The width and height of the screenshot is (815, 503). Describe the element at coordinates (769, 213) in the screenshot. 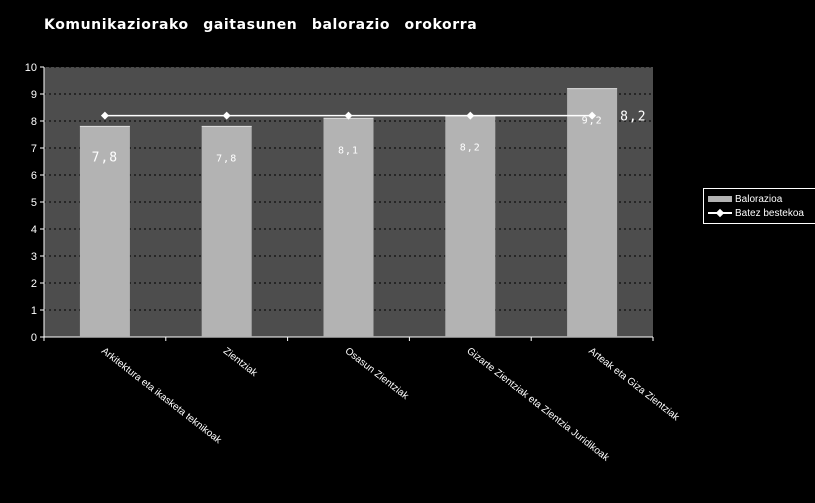

I see `legend-label-line: Batez bestekoa` at that location.